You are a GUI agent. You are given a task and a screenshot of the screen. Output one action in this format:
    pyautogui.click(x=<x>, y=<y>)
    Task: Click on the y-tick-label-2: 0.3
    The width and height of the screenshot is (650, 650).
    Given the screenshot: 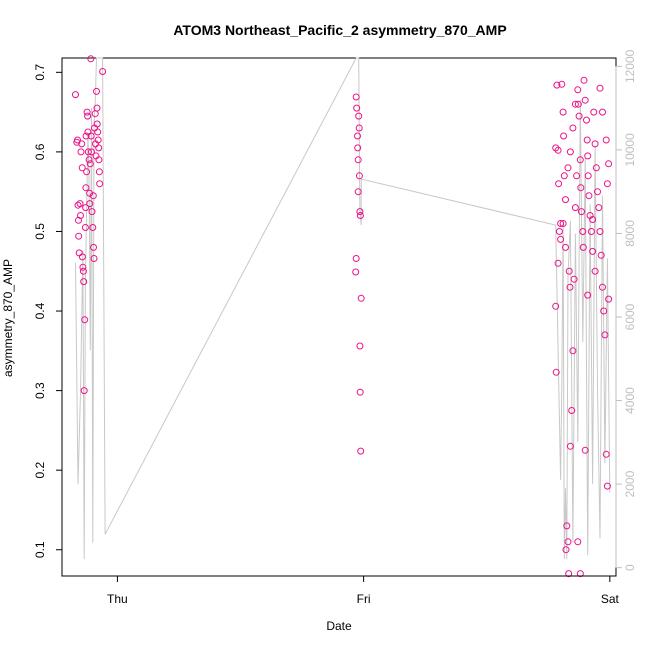 What is the action you would take?
    pyautogui.click(x=40, y=390)
    